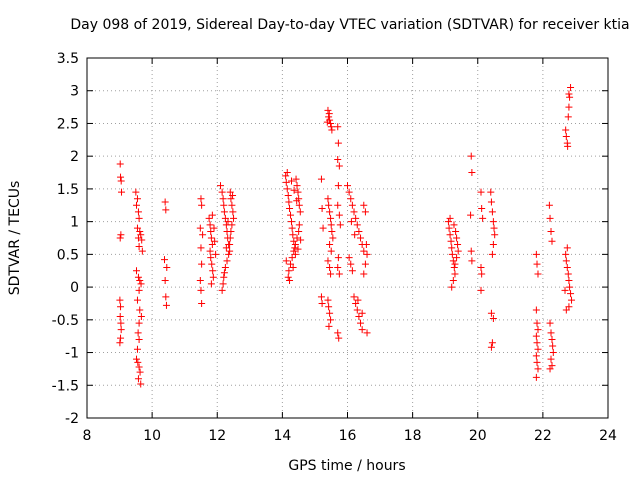 This screenshot has width=640, height=480. Describe the element at coordinates (74, 223) in the screenshot. I see `y-tick-label: 1` at that location.